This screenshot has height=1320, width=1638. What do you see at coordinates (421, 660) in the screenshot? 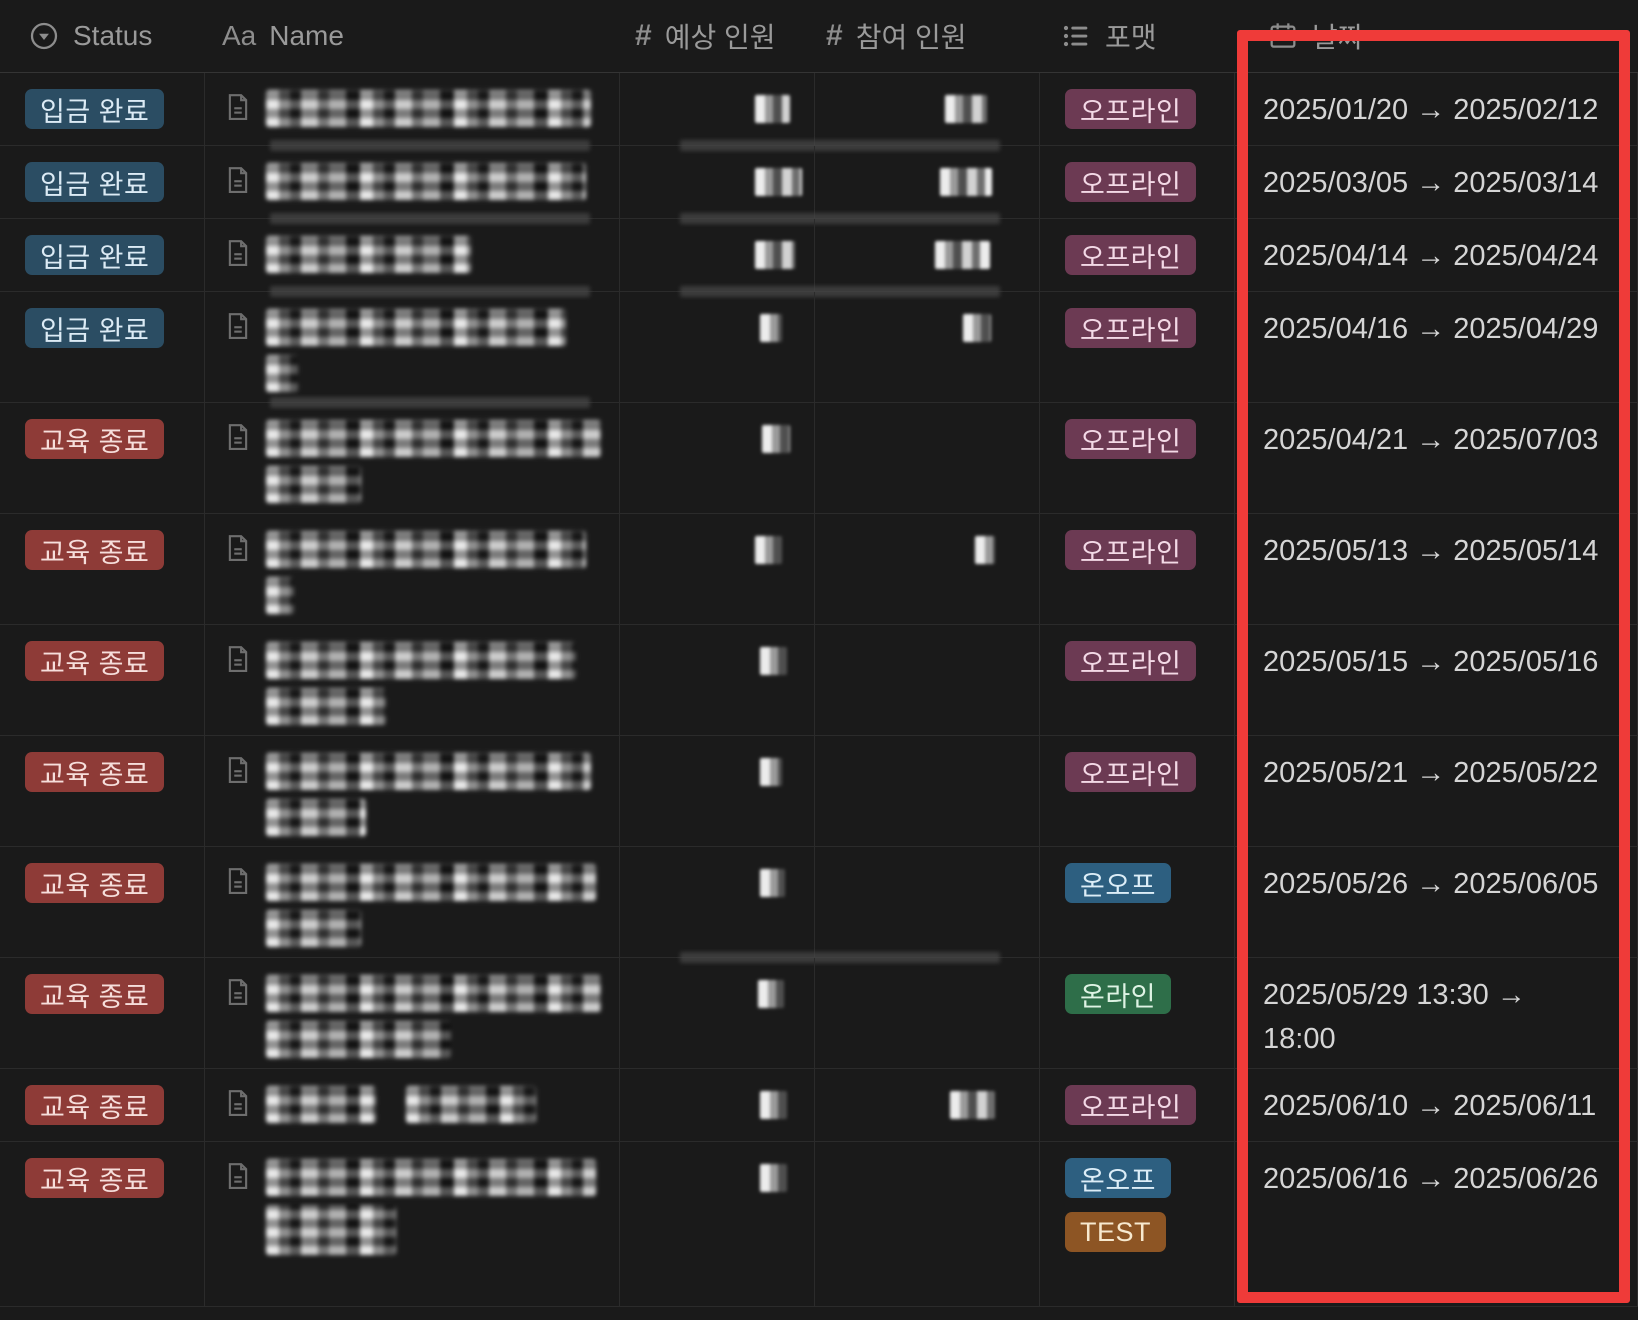
I see `redacted-name-line` at bounding box center [421, 660].